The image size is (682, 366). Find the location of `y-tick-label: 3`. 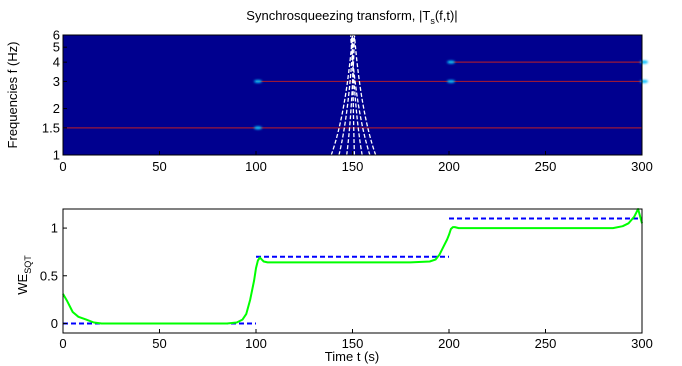

y-tick-label: 3 is located at coordinates (56, 81).